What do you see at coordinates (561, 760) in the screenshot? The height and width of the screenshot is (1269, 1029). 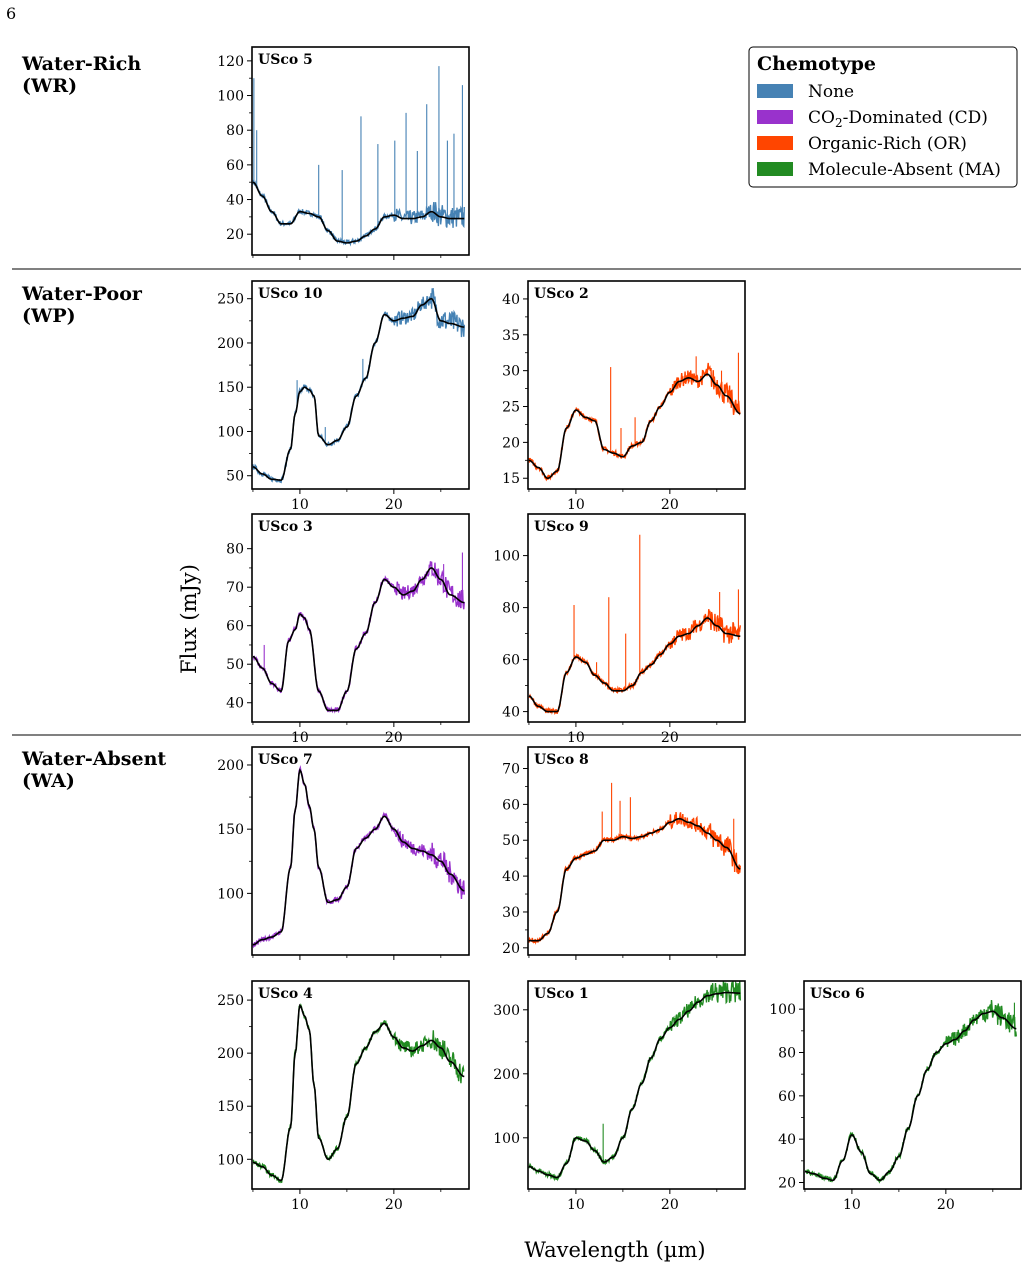 I see `panel-title: USco 8` at bounding box center [561, 760].